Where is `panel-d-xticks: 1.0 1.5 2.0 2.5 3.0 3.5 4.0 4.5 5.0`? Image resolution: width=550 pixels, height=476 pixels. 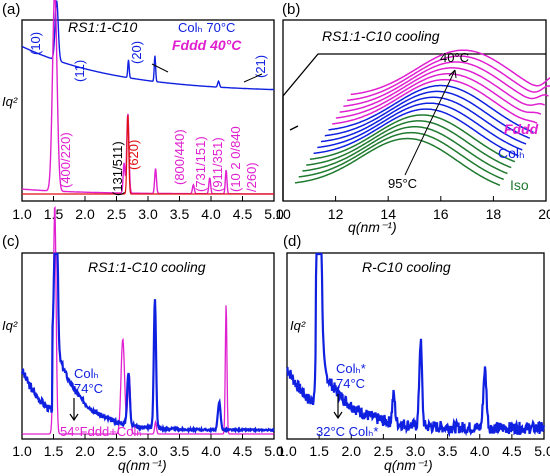
panel-d-xticks: 1.0 1.5 2.0 2.5 3.0 3.5 4.0 4.5 5.0 is located at coordinates (413, 446).